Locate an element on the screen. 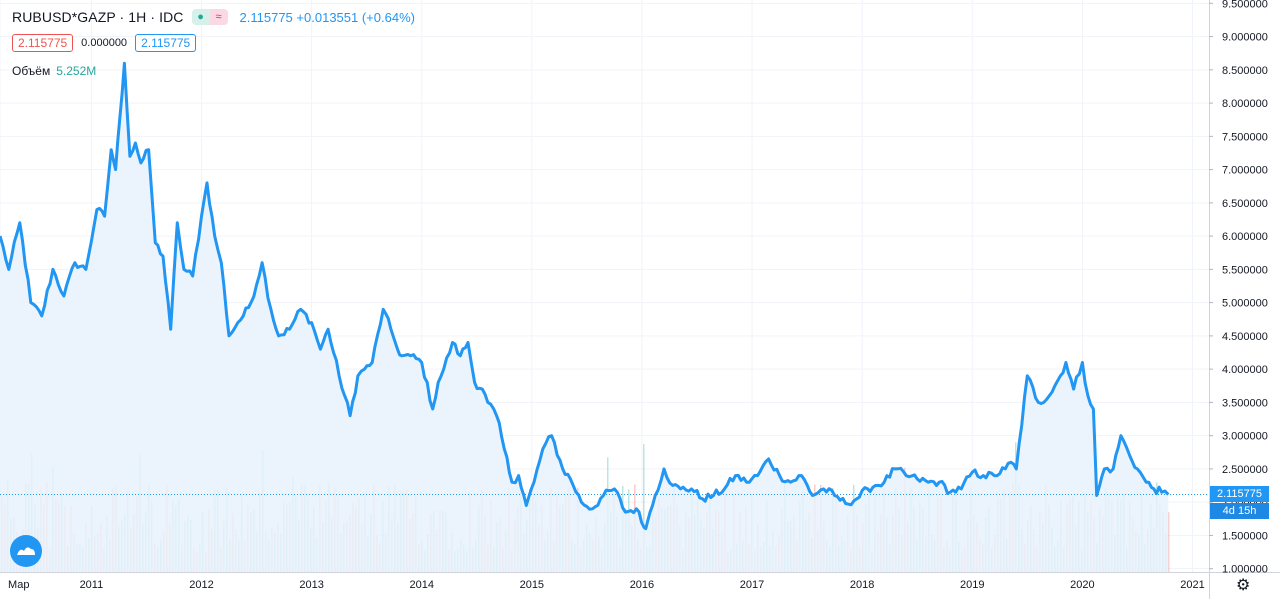 Image resolution: width=1280 pixels, height=599 pixels. price-tick-label: 2.500000 is located at coordinates (1245, 470).